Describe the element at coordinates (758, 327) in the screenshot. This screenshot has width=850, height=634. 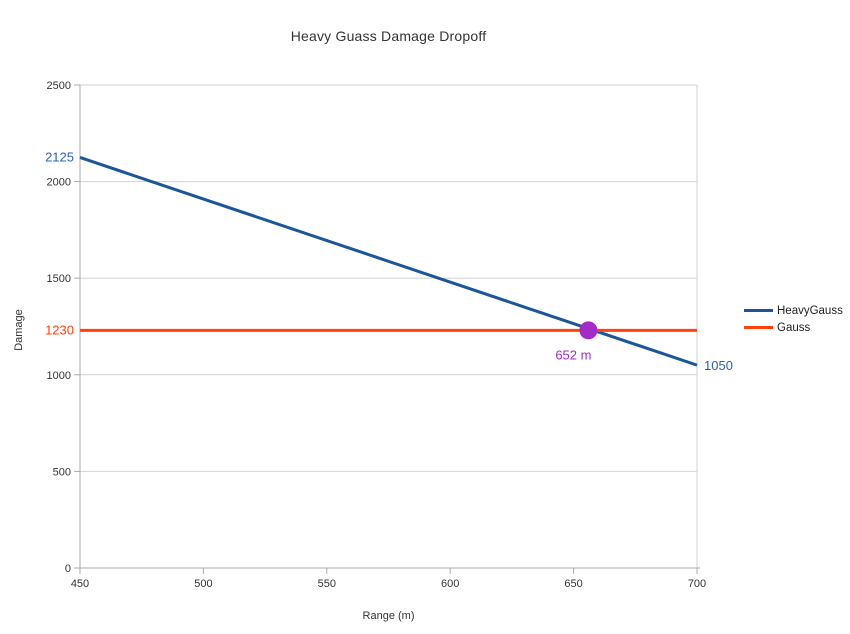
I see `legend-line-swatch-gauss` at that location.